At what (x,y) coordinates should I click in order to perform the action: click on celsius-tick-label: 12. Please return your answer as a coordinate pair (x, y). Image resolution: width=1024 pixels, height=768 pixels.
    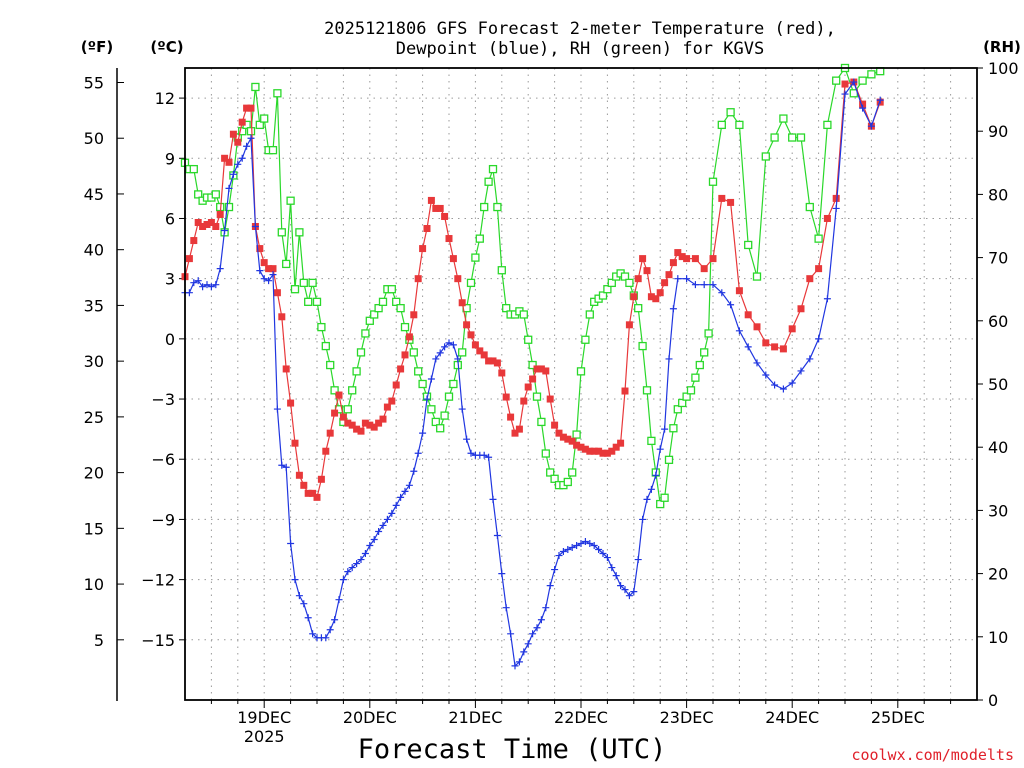
    Looking at the image, I should click on (165, 98).